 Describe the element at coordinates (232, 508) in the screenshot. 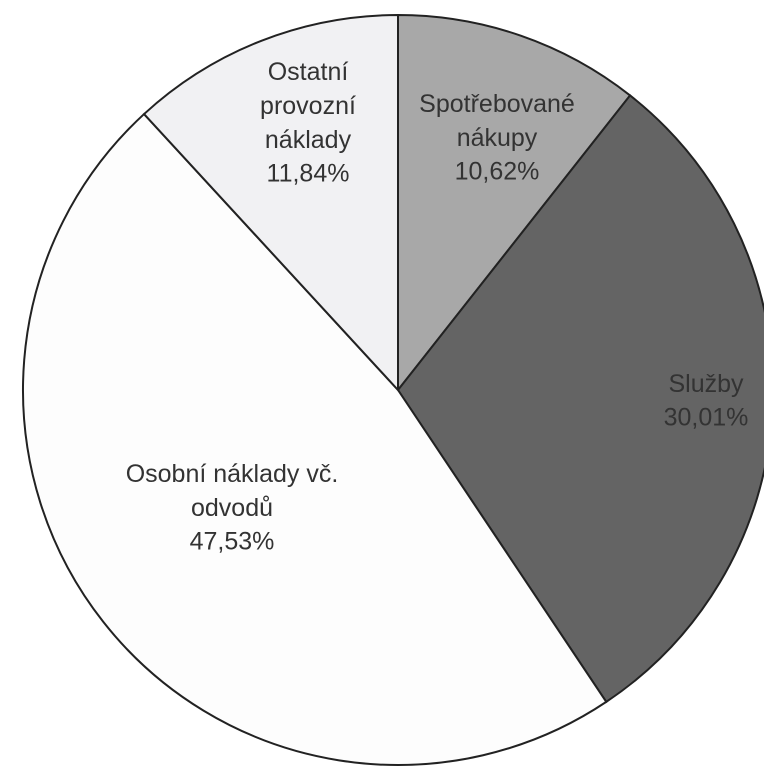

I see `label-line: odvodů` at that location.